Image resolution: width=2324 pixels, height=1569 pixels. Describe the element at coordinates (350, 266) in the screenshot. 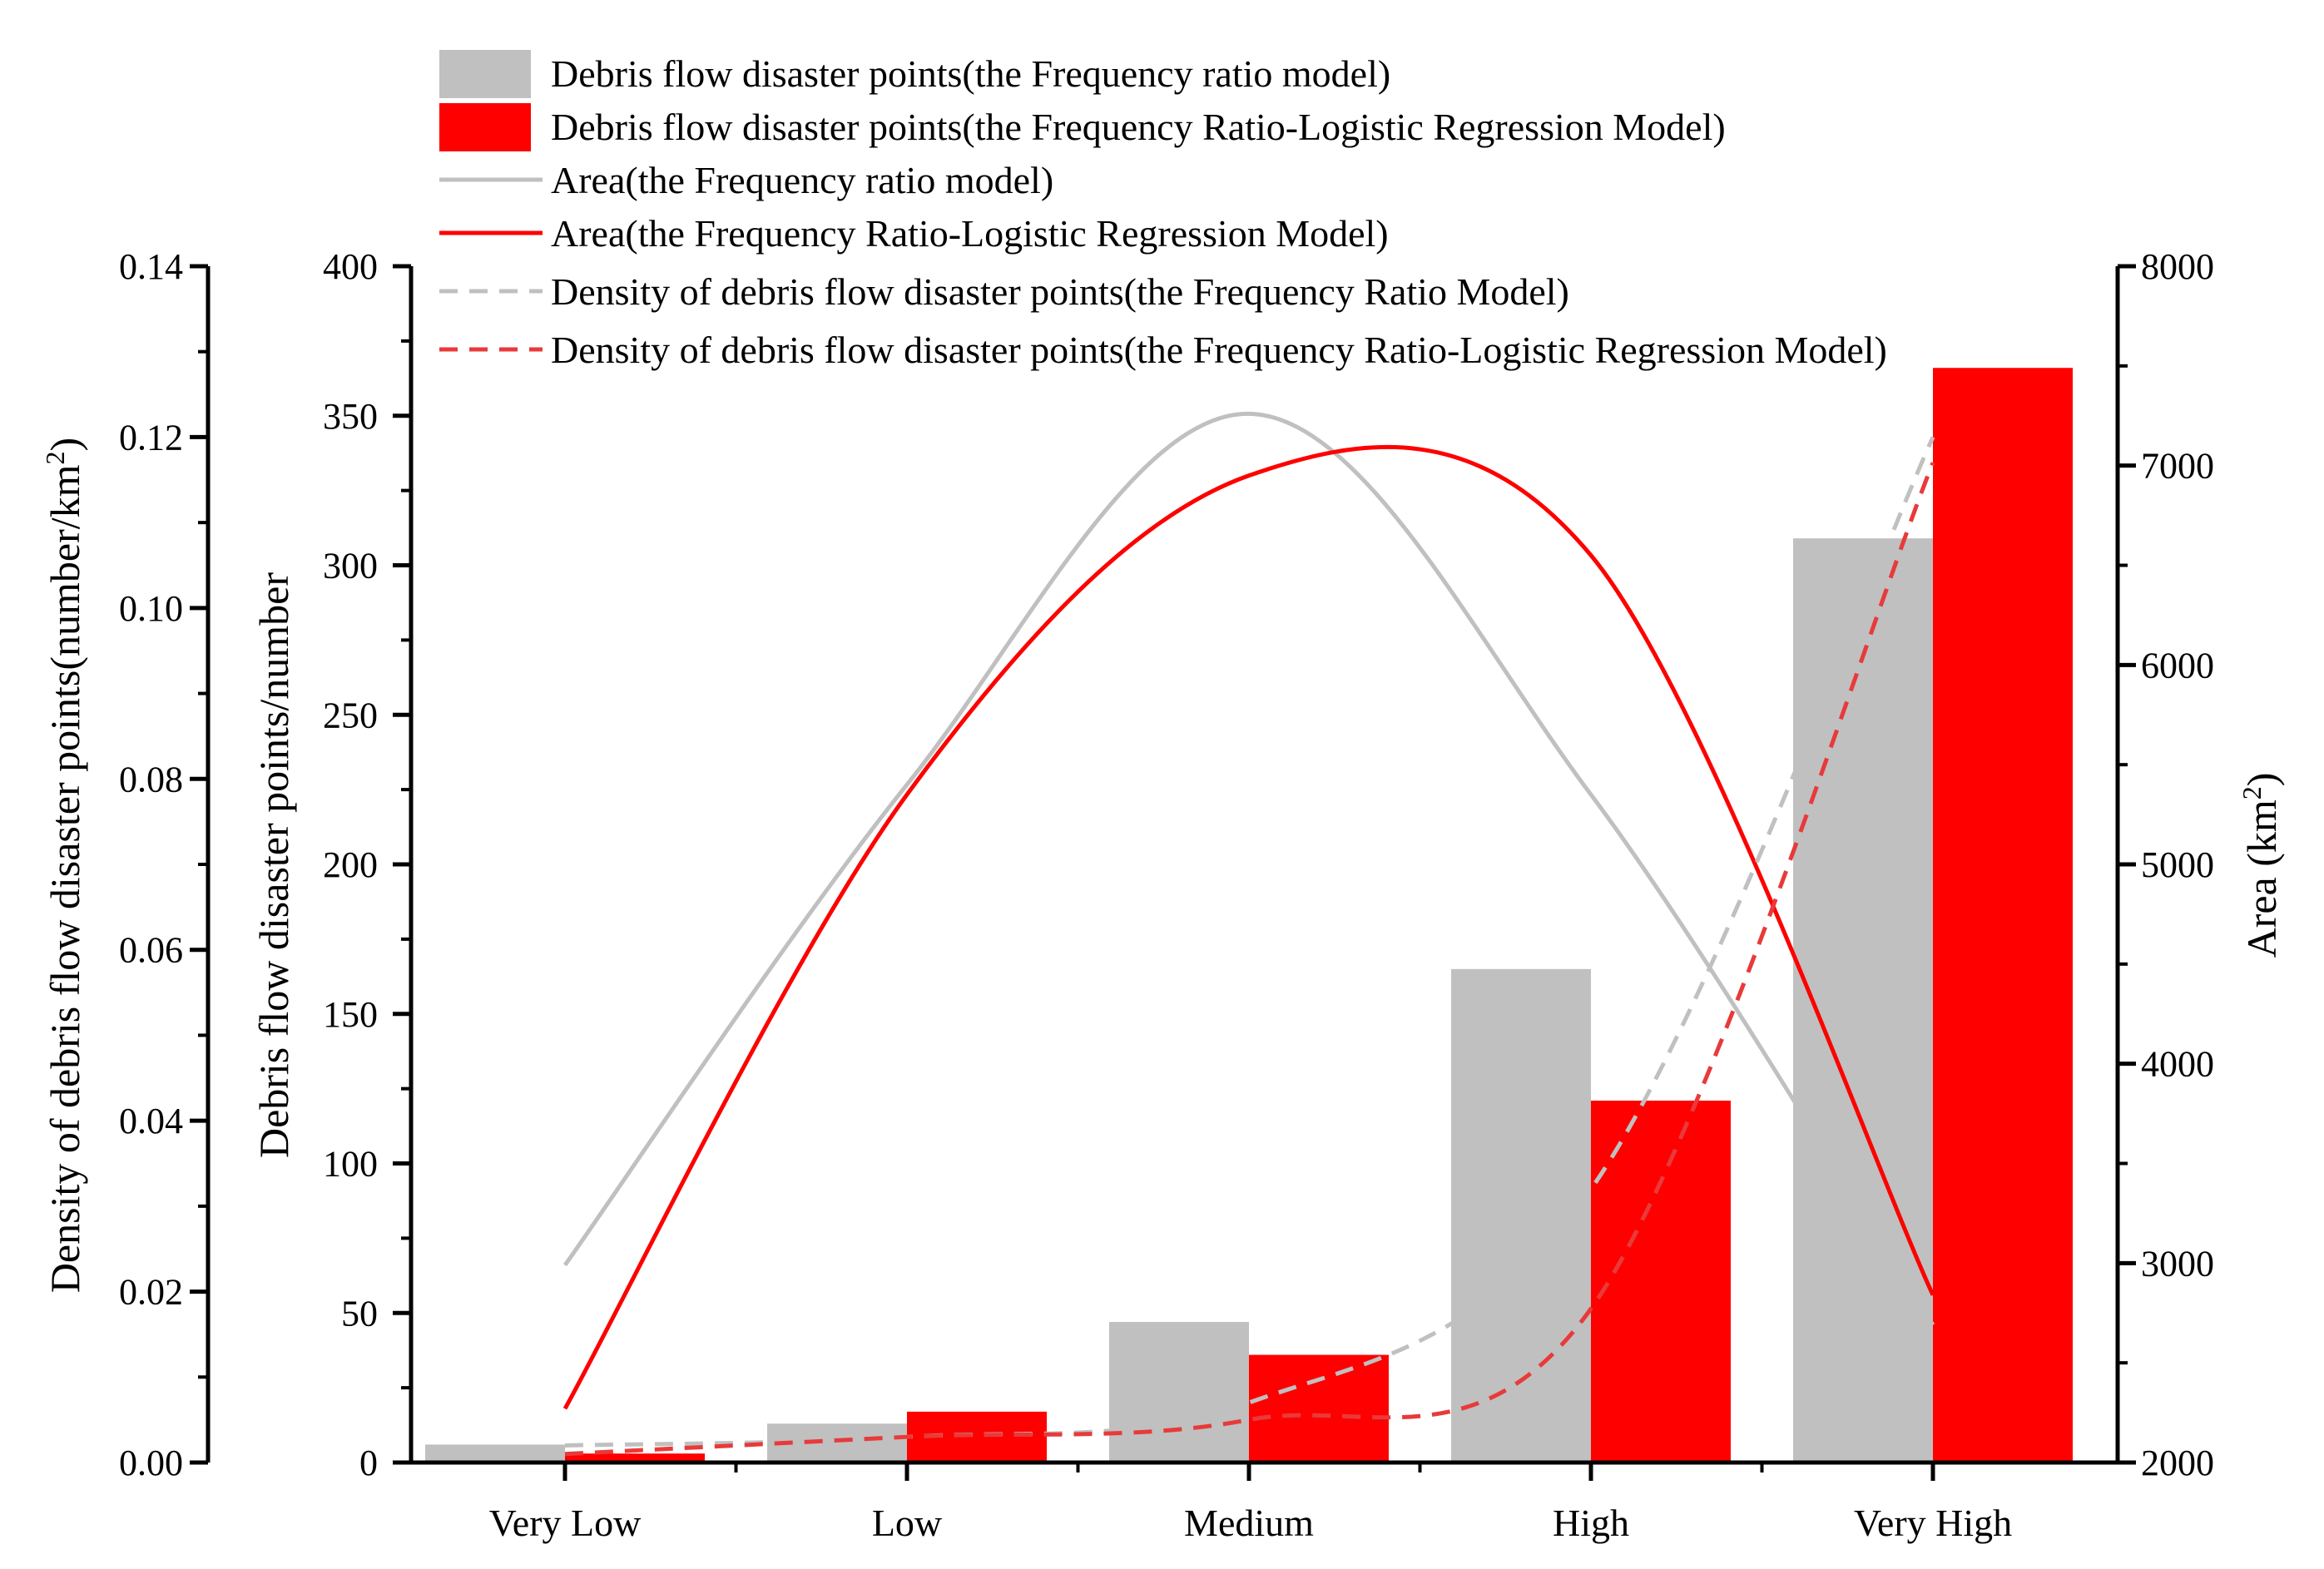

I see `points-axis-tick-label: 400` at that location.